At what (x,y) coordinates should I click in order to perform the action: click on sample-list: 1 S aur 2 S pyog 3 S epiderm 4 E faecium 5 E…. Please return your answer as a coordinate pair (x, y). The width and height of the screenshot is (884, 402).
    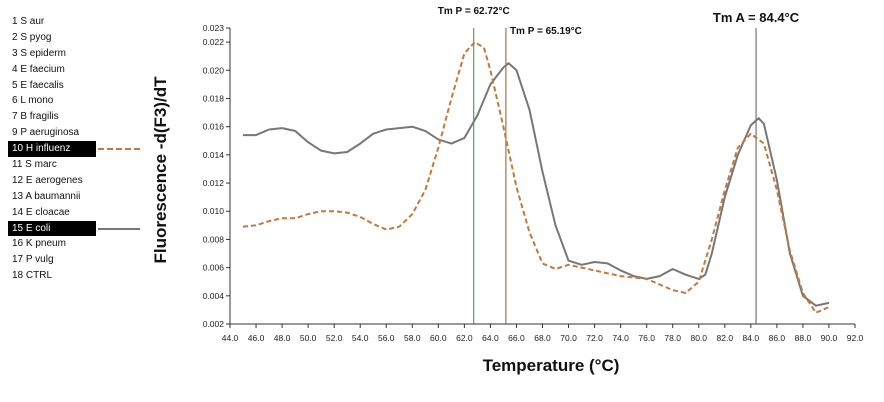
    Looking at the image, I should click on (74, 149).